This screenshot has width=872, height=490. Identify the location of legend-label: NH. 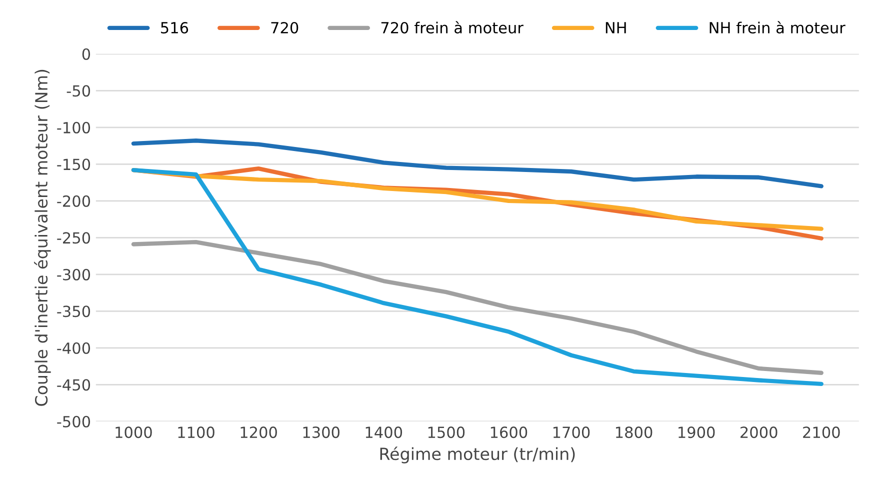
(616, 28).